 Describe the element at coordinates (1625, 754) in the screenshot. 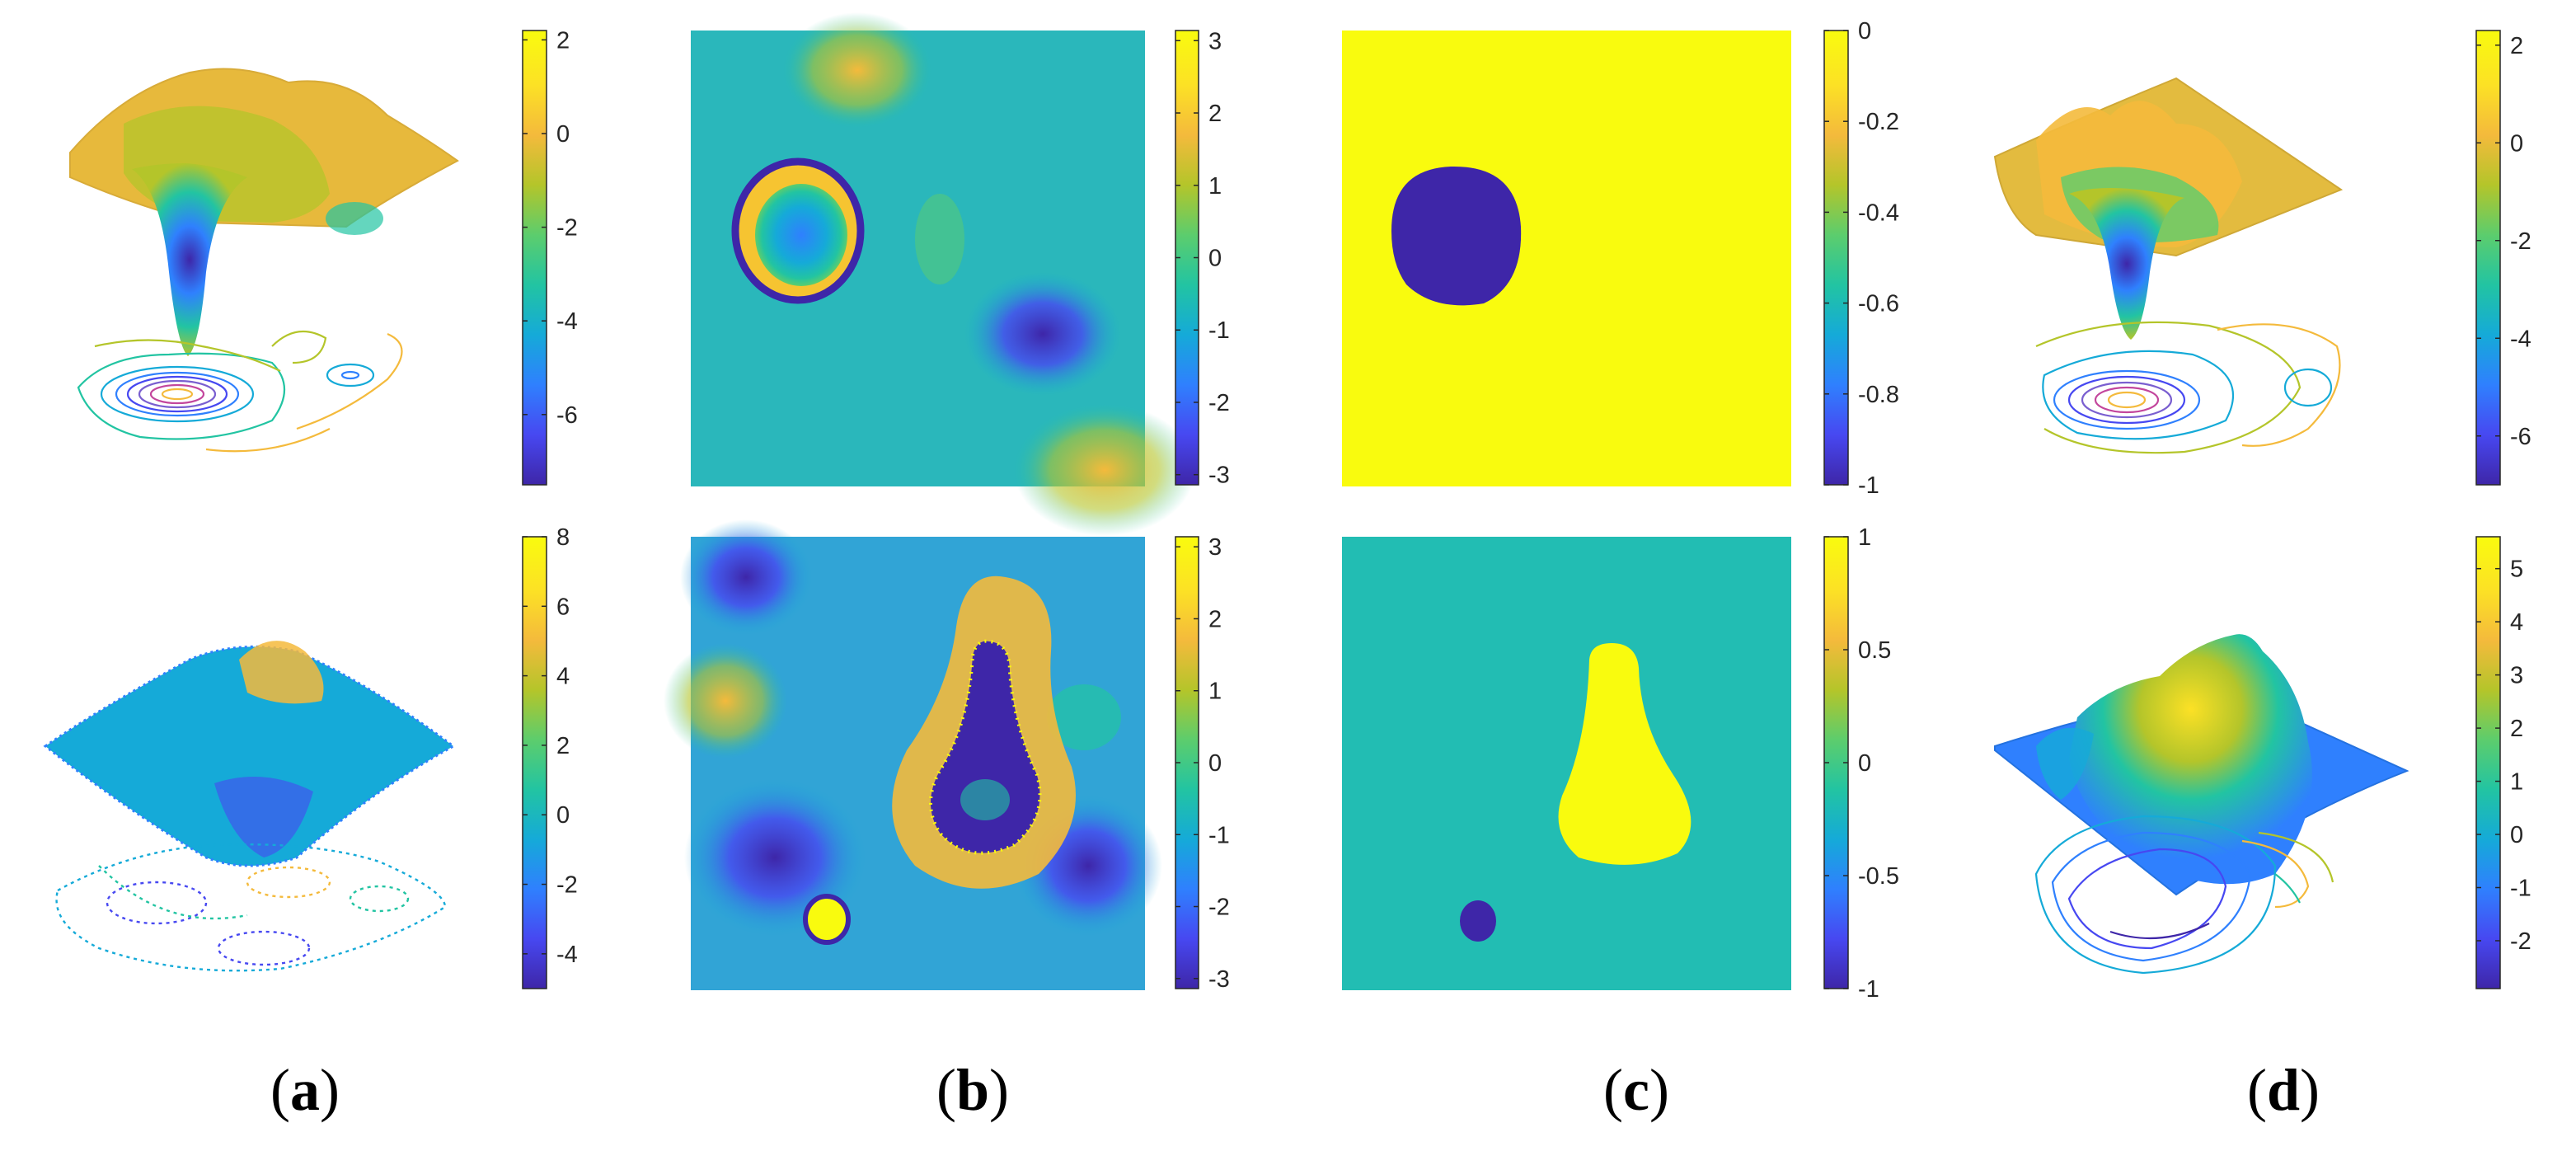

I see `heatmap-c2-pear` at that location.